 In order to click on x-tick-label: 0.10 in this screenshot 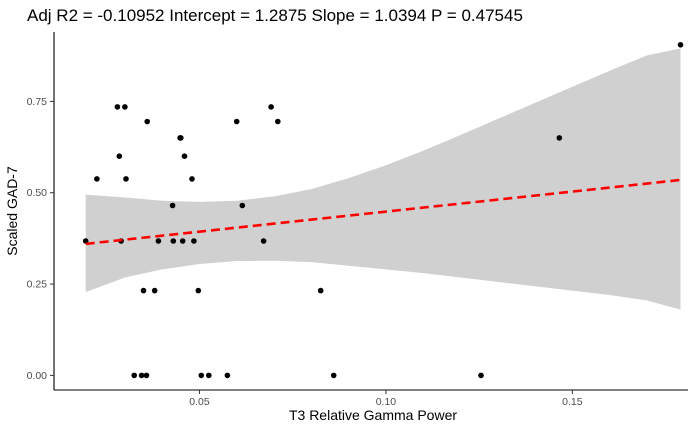, I will do `click(386, 402)`.